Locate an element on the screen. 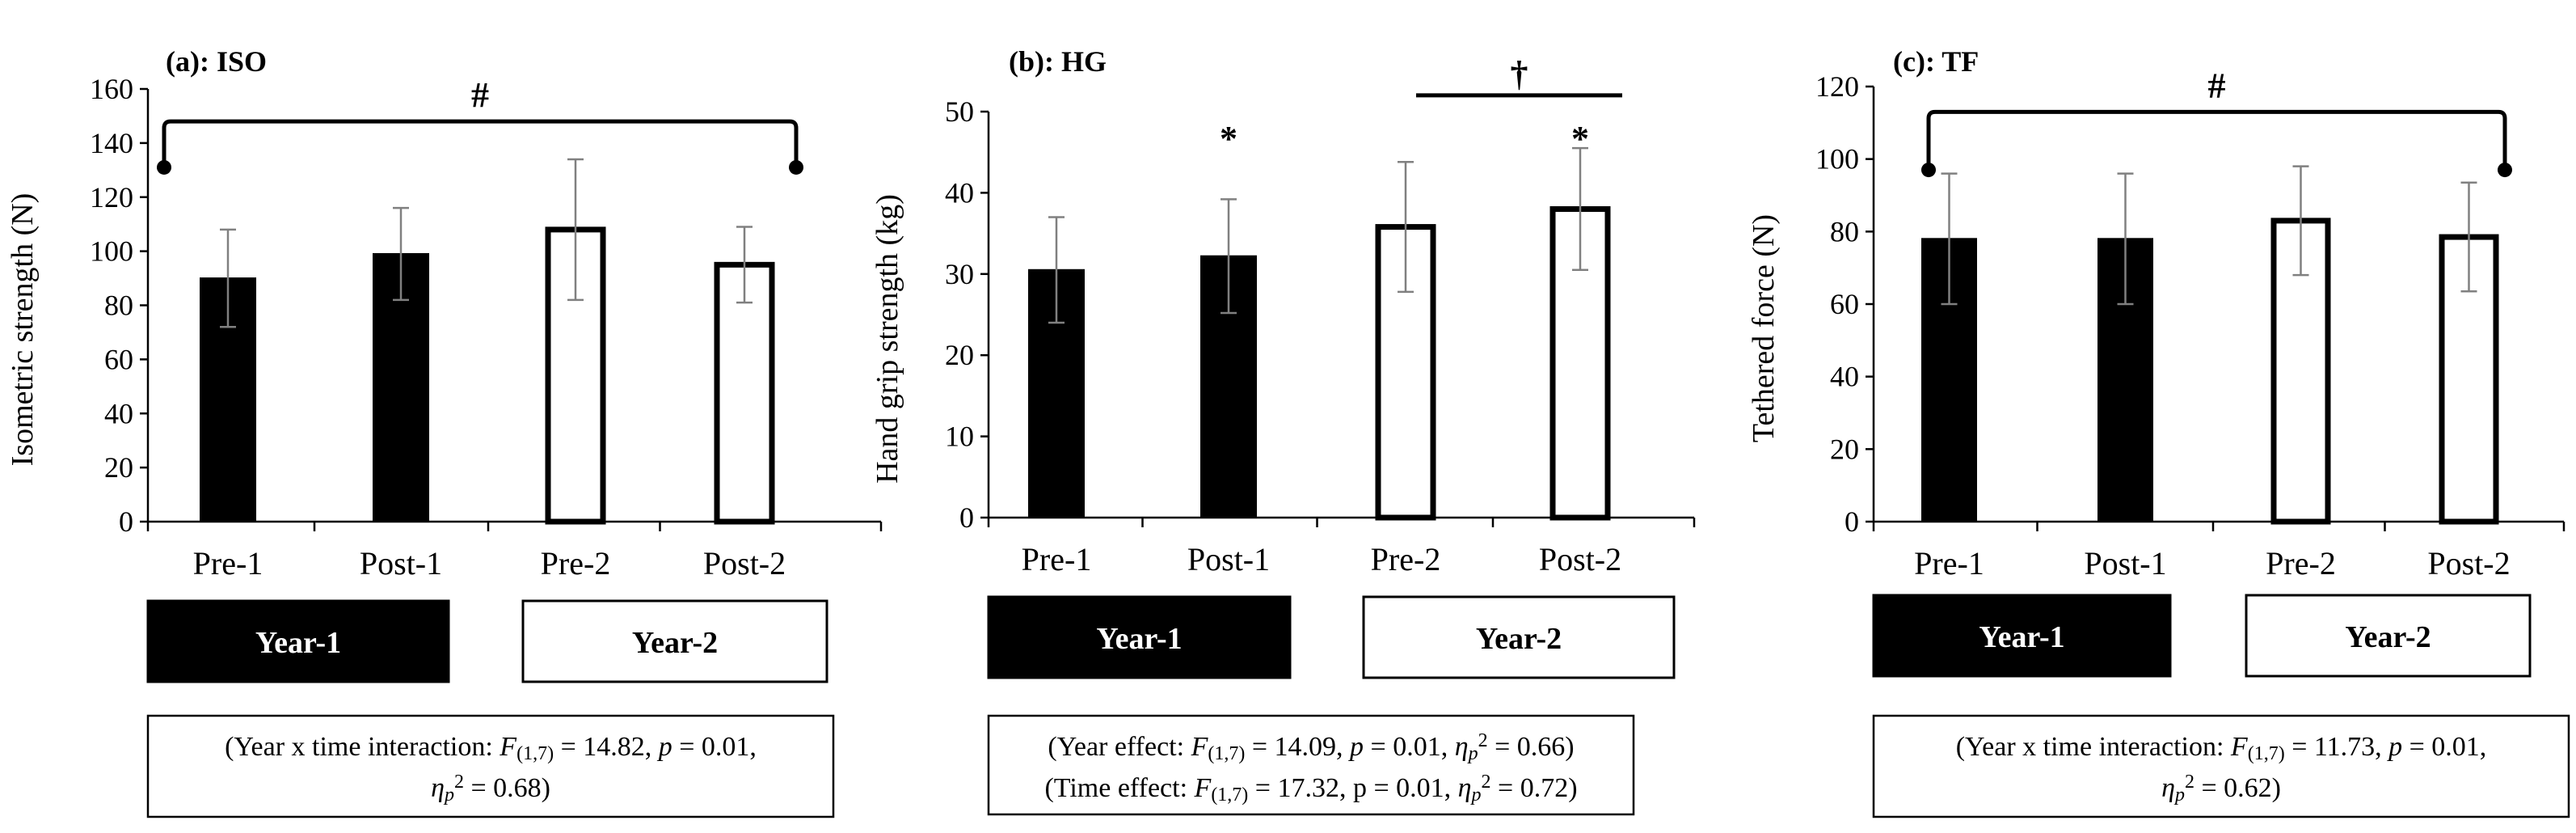 This screenshot has height=833, width=2576. y-tick-label: 50 is located at coordinates (959, 111).